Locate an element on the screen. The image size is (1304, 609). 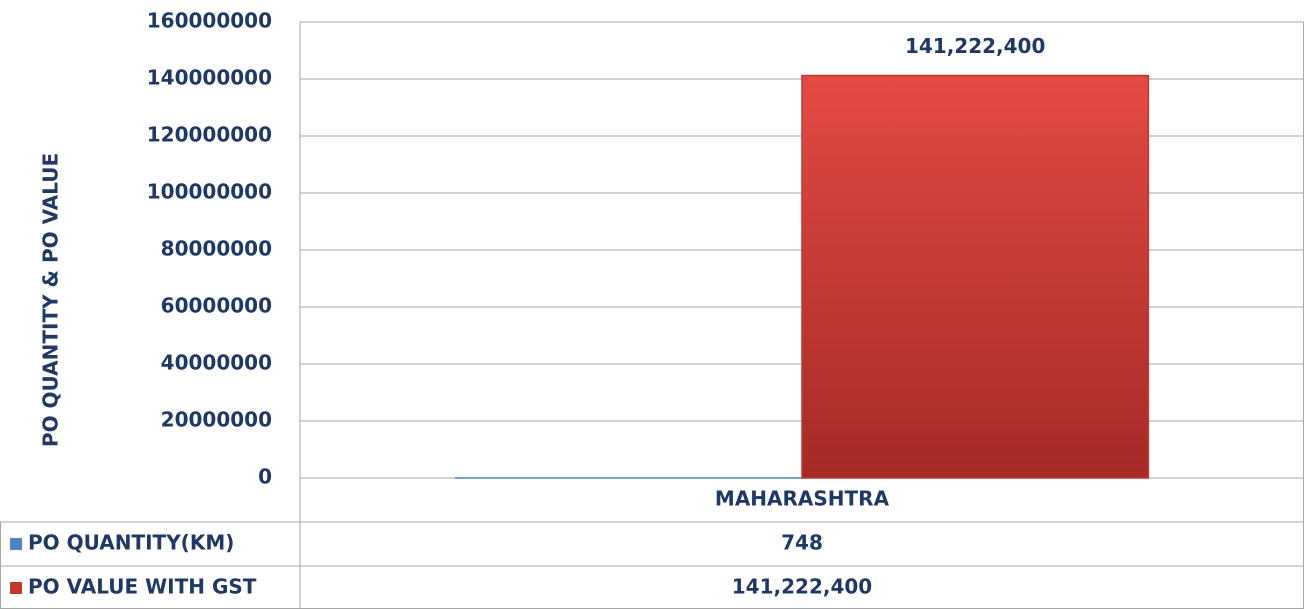
y-tick-label: 120000000 is located at coordinates (209, 135).